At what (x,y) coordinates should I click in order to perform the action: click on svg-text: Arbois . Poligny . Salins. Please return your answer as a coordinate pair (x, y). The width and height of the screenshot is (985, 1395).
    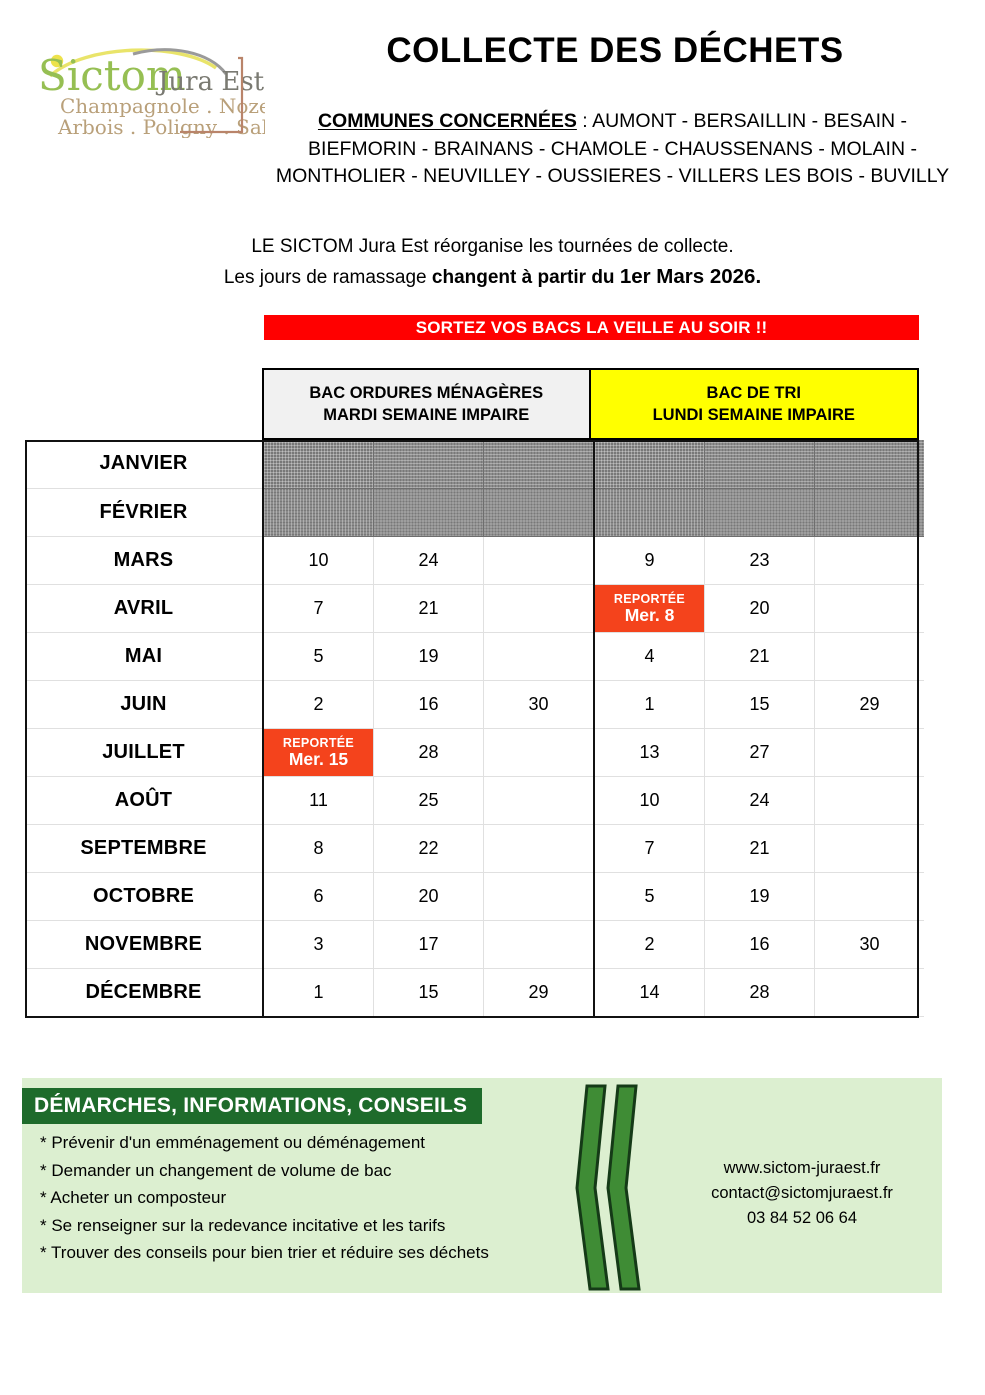
    Looking at the image, I should click on (161, 126).